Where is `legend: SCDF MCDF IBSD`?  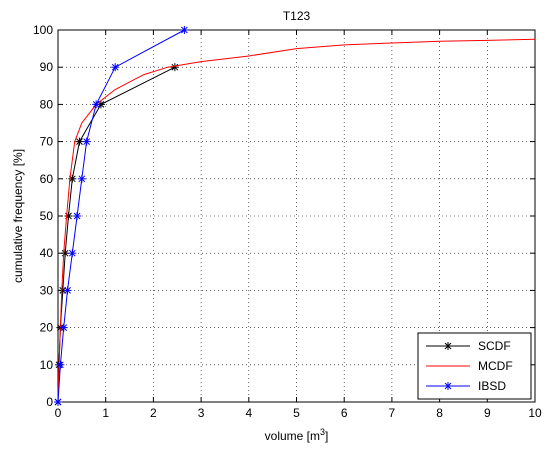 legend: SCDF MCDF IBSD is located at coordinates (474, 366).